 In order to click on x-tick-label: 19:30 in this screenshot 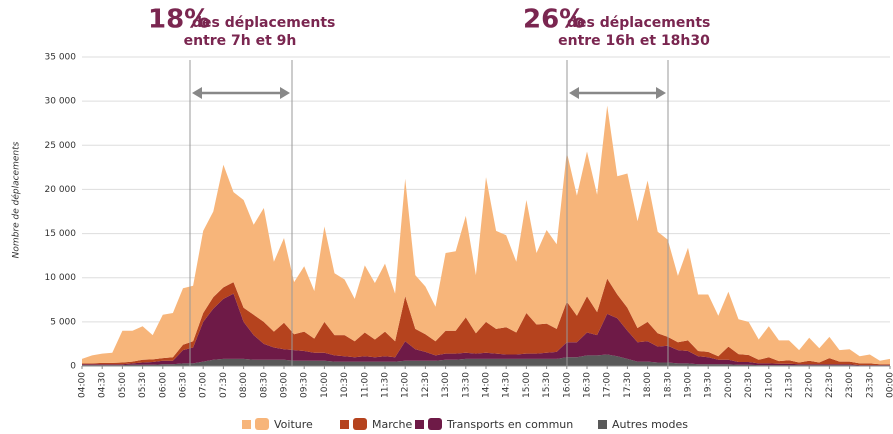, I will do `click(709, 385)`.